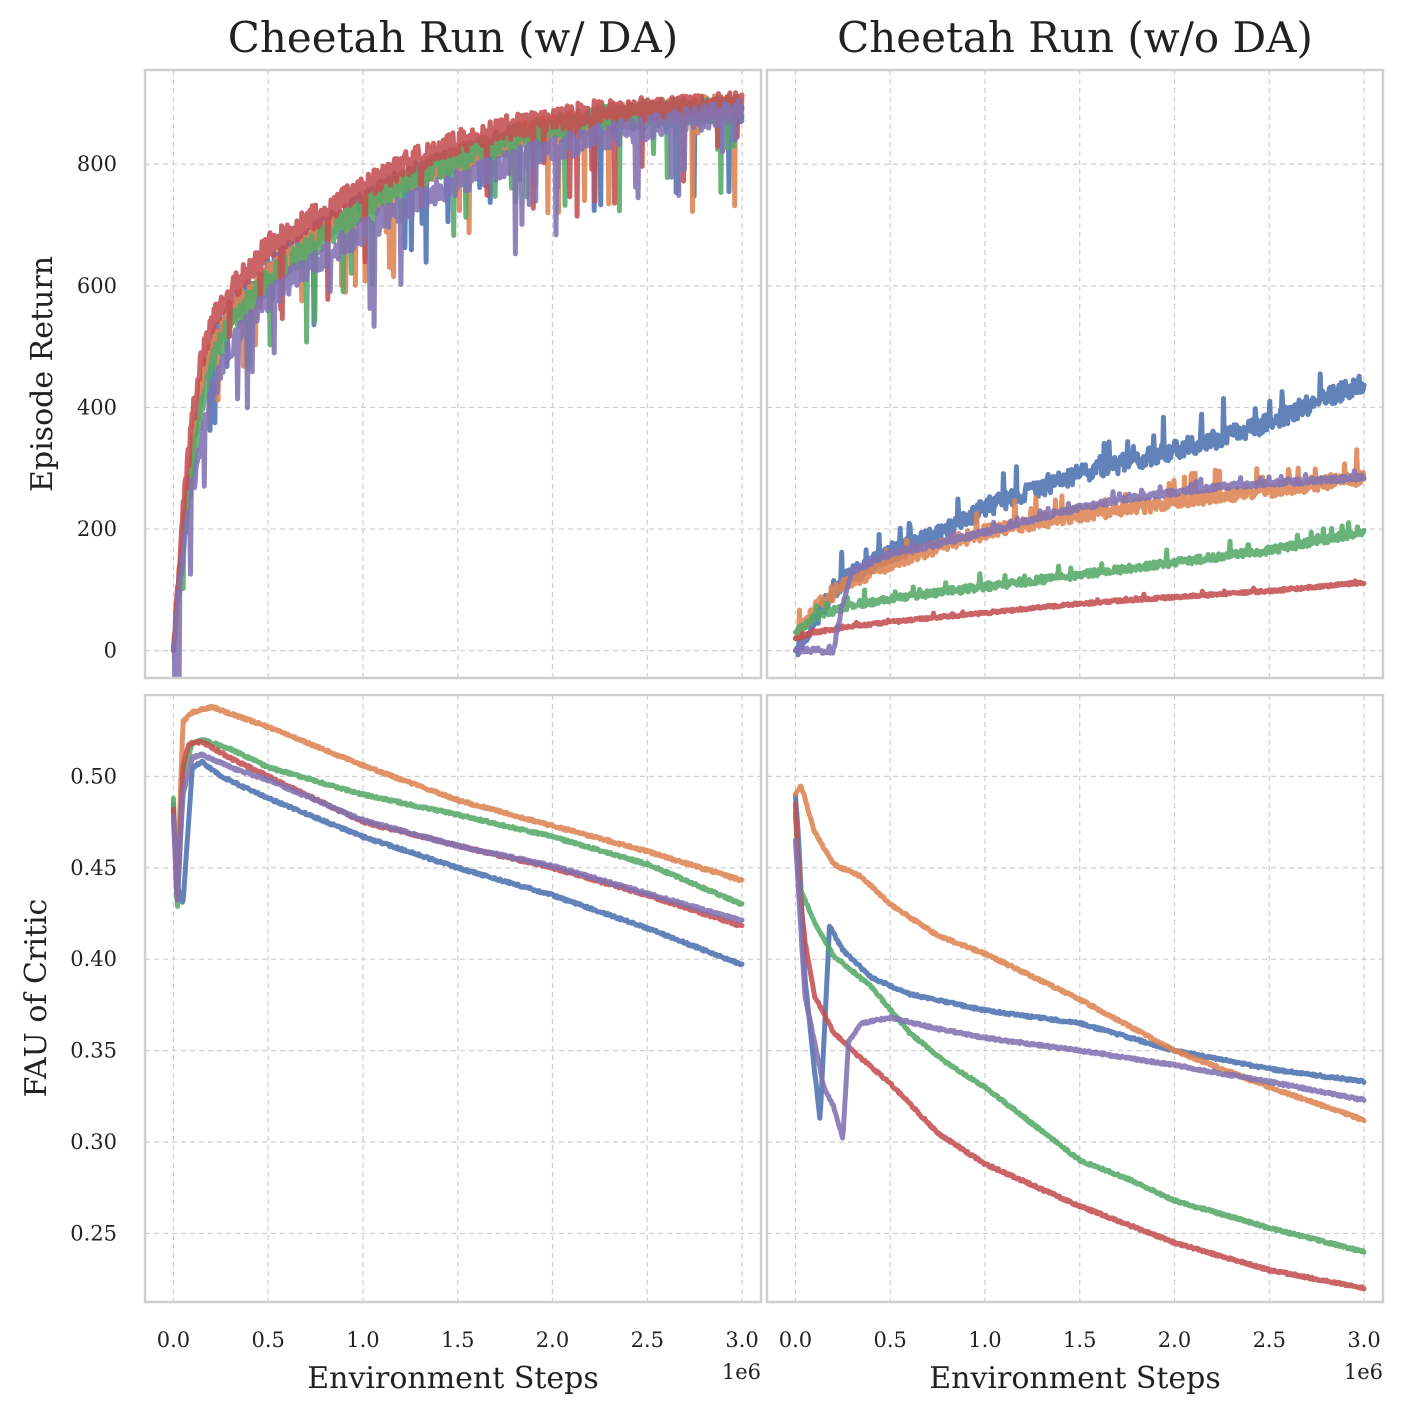 This screenshot has width=1405, height=1416. Describe the element at coordinates (93, 776) in the screenshot. I see `y-tick-label: 0.50` at that location.